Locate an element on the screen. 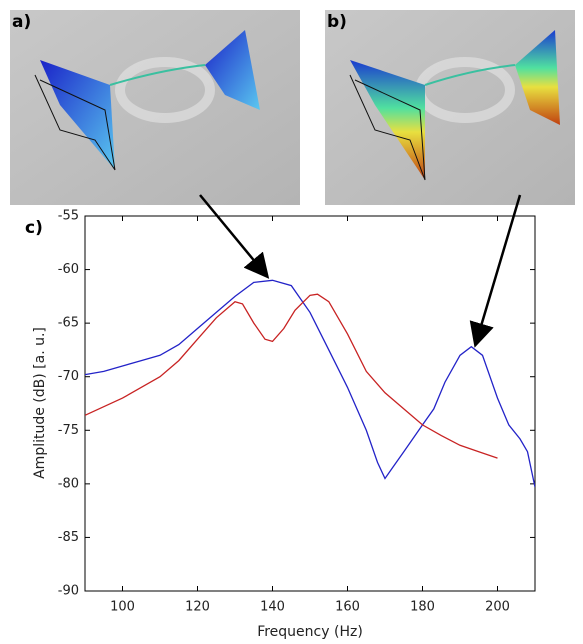 The image size is (583, 644). panel-label: c) is located at coordinates (34, 228).